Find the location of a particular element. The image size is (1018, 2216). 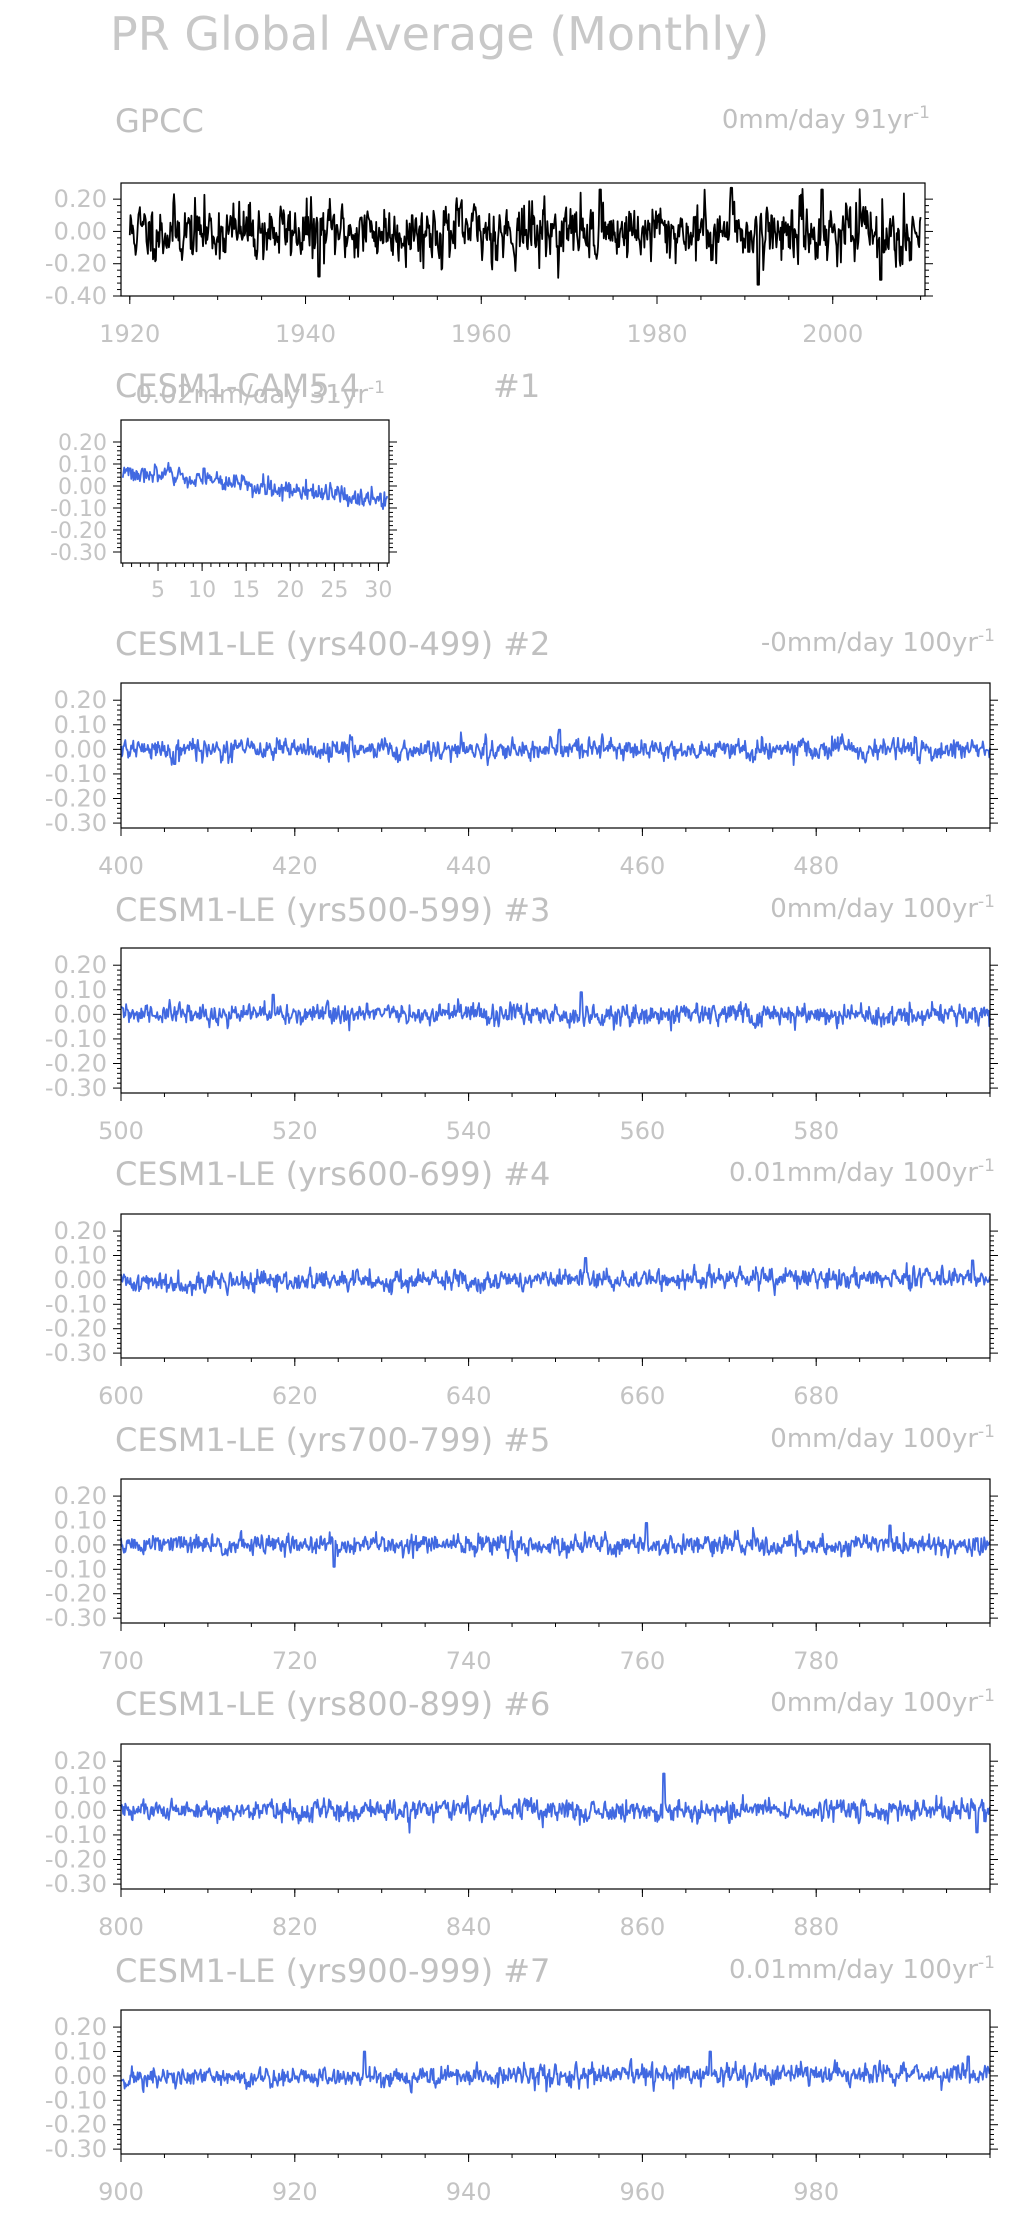

xtick-label: 820 is located at coordinates (295, 1927).